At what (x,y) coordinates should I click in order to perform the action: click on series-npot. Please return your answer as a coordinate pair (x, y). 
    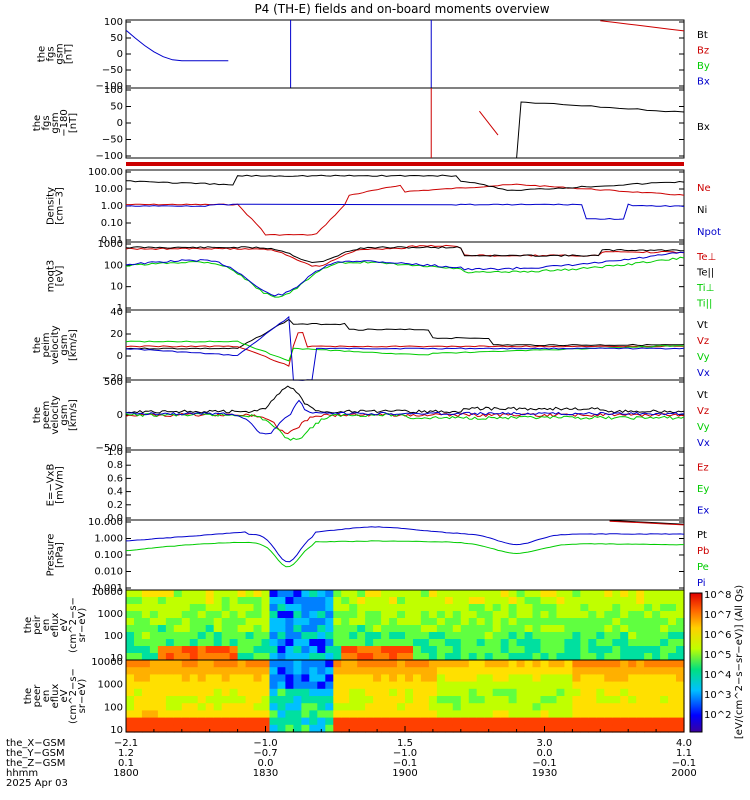
    Looking at the image, I should click on (405, 211).